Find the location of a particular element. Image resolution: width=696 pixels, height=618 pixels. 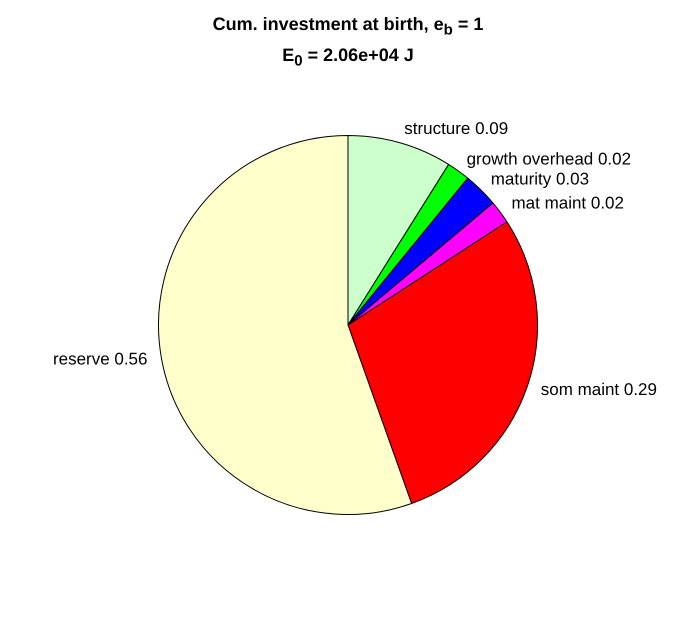

slice-label: growth overhead is located at coordinates (532, 159).